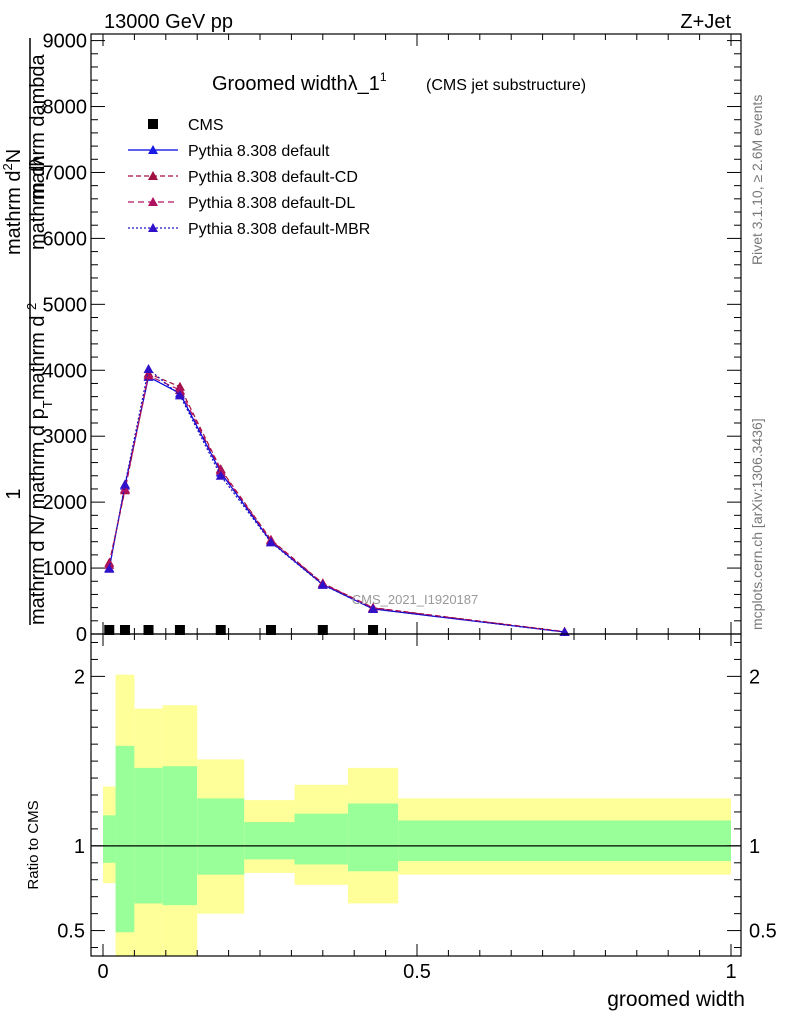  I want to click on rivet-label: Rivet 3.1.10, ≥ 2.6M events, so click(757, 180).